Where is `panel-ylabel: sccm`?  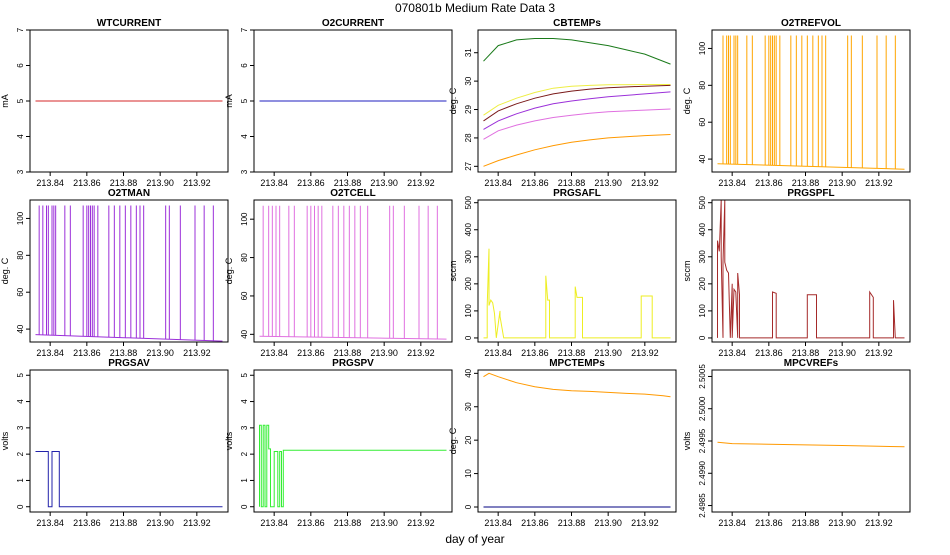
panel-ylabel: sccm is located at coordinates (453, 271).